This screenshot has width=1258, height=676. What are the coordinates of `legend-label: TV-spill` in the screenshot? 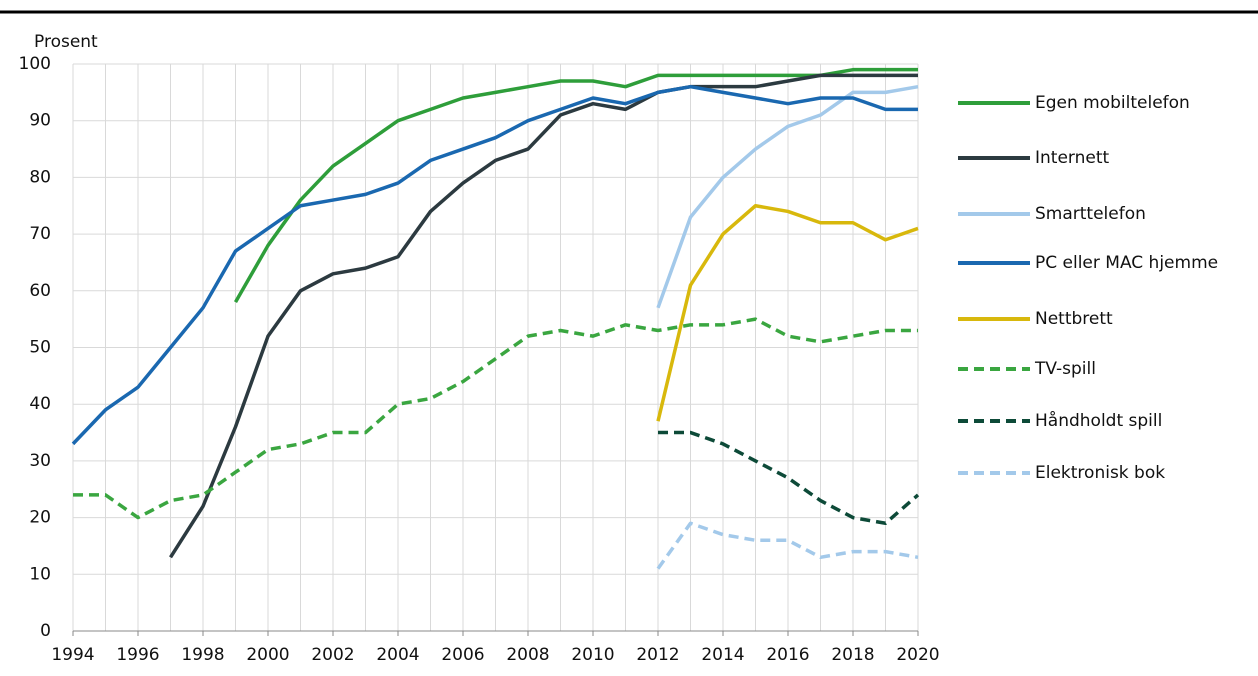 It's located at (1065, 369).